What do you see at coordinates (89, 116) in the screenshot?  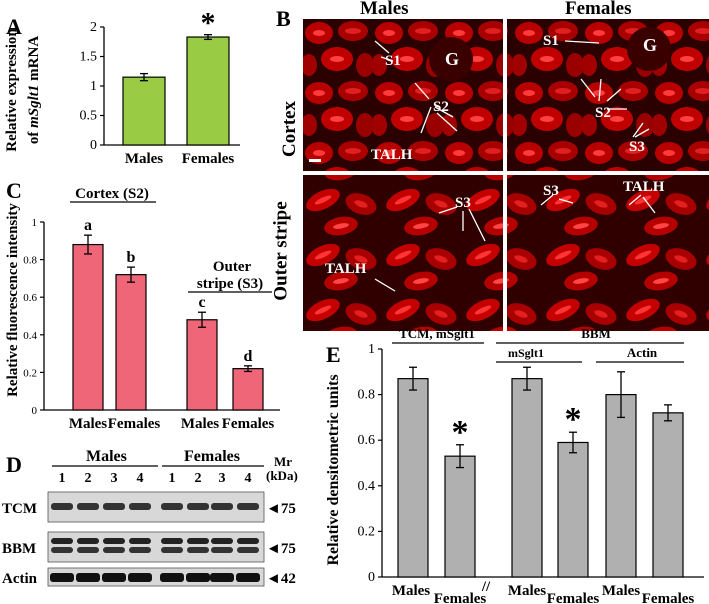 I see `y-tick-label: 0.5` at bounding box center [89, 116].